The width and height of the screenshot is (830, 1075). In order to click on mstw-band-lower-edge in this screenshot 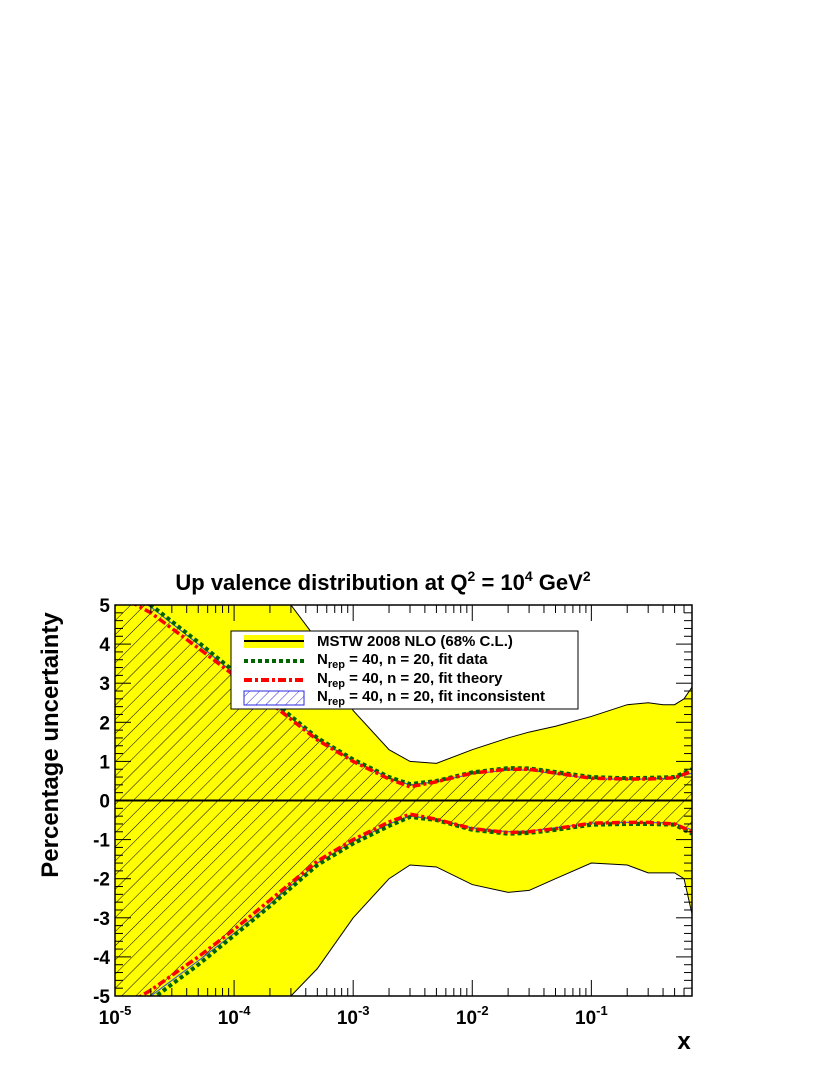, I will do `click(403, 929)`.